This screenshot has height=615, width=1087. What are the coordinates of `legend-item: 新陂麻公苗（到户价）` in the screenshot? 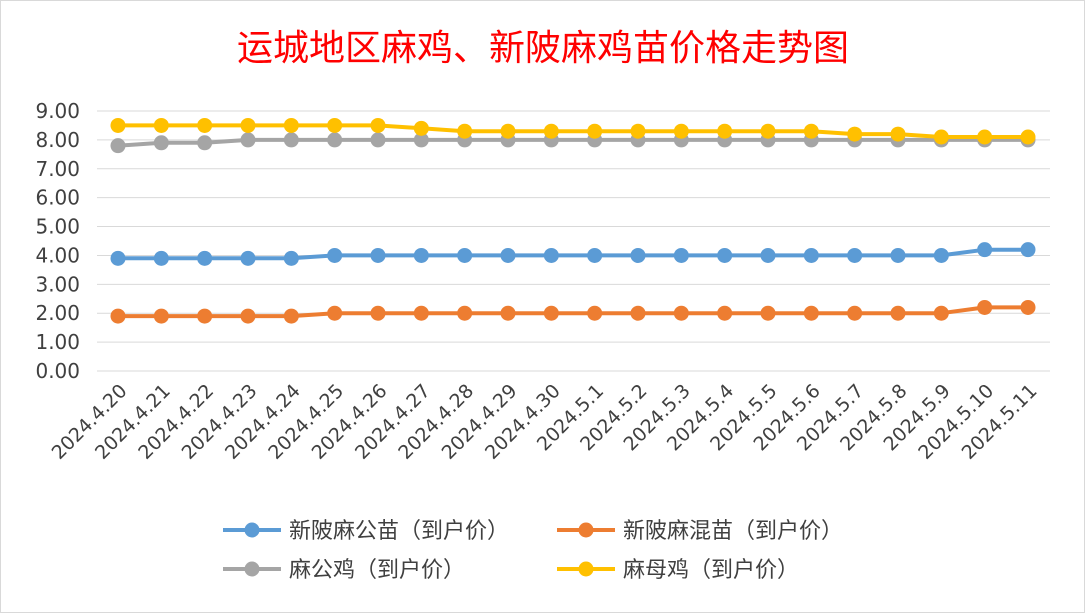 It's located at (366, 531).